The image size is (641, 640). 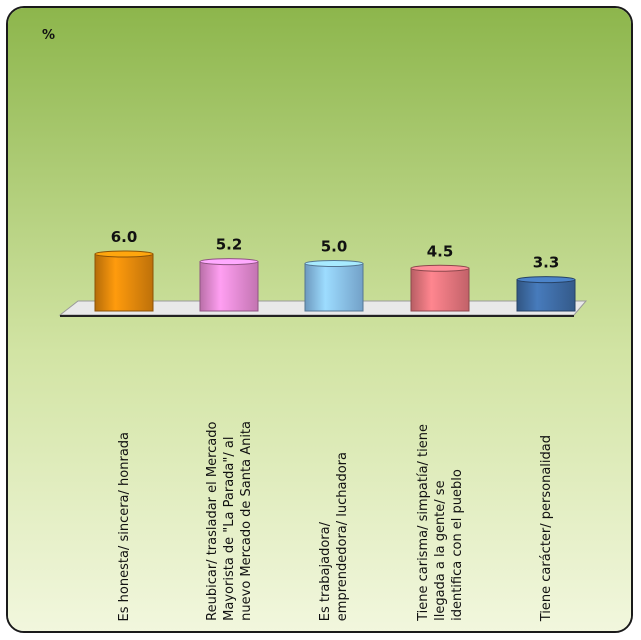 What do you see at coordinates (440, 251) in the screenshot?
I see `data-label: 4.5` at bounding box center [440, 251].